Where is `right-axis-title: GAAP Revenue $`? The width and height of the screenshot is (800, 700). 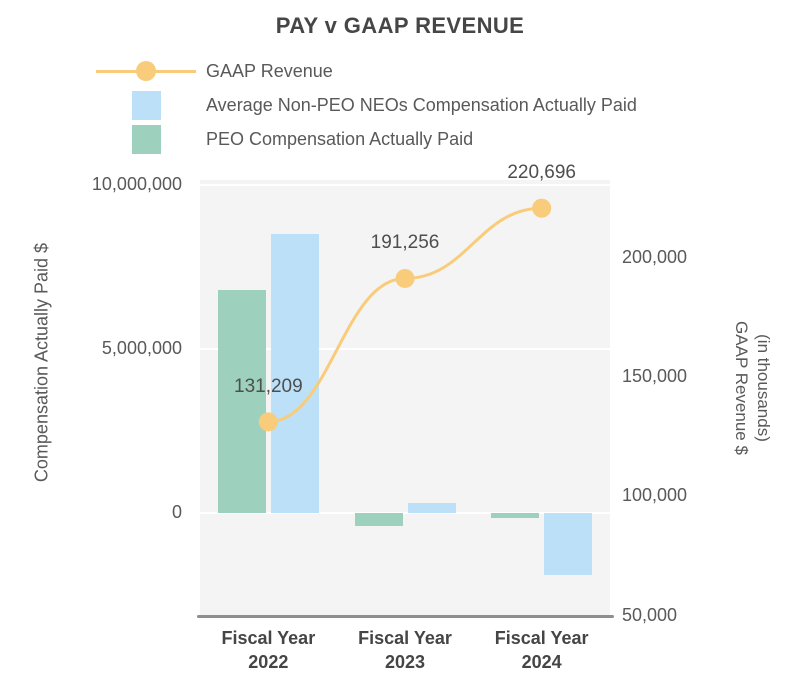 right-axis-title: GAAP Revenue $ is located at coordinates (741, 388).